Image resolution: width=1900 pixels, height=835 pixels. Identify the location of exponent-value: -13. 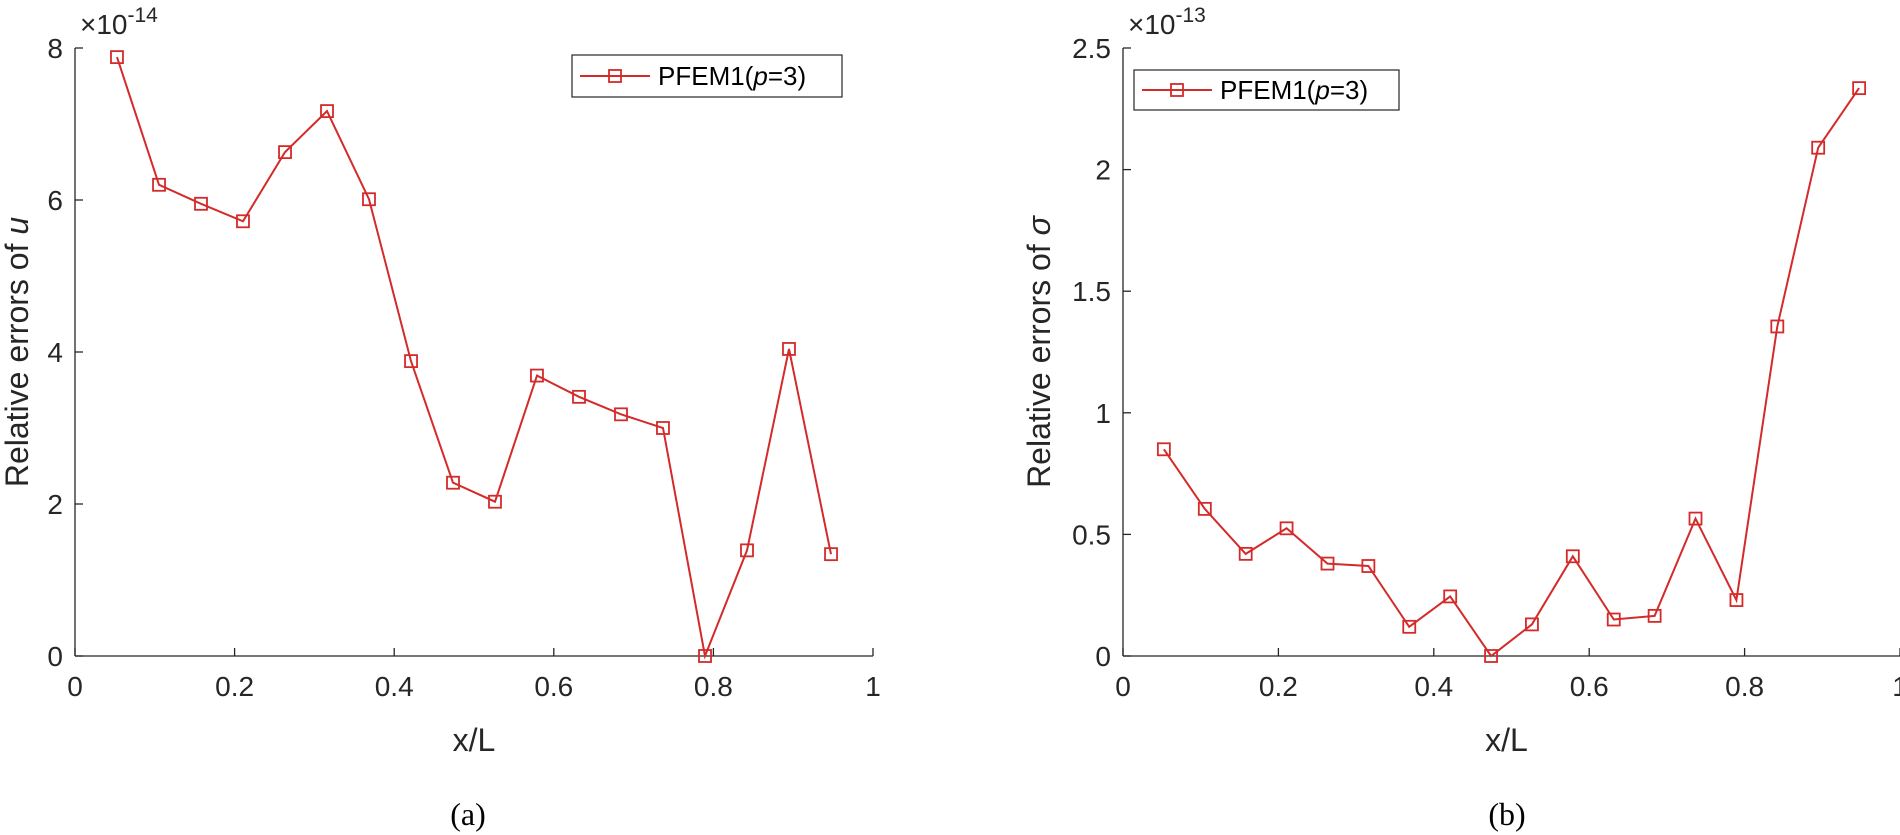
(1191, 15).